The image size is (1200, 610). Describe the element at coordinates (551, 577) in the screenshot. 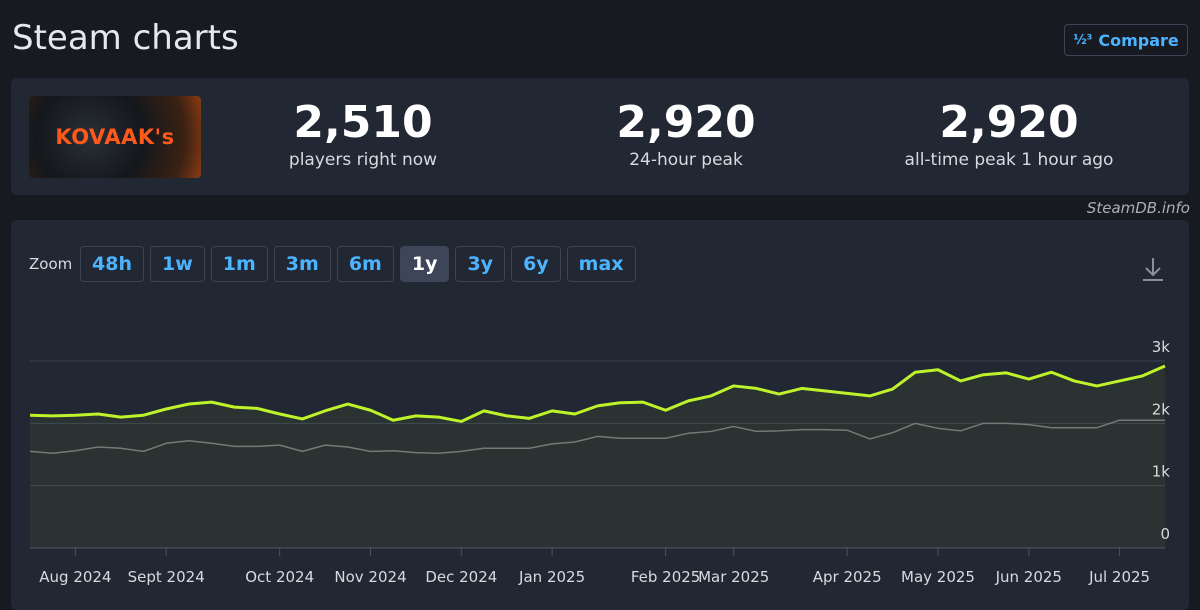

I see `x-tick-label: Jan 2025` at that location.